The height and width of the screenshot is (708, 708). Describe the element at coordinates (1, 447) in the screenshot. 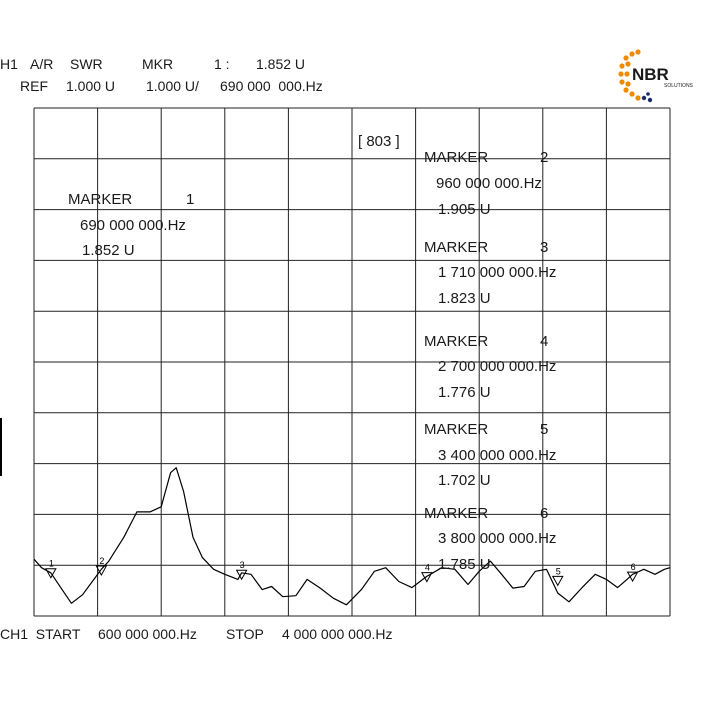

I see `left-edge-indicator` at that location.